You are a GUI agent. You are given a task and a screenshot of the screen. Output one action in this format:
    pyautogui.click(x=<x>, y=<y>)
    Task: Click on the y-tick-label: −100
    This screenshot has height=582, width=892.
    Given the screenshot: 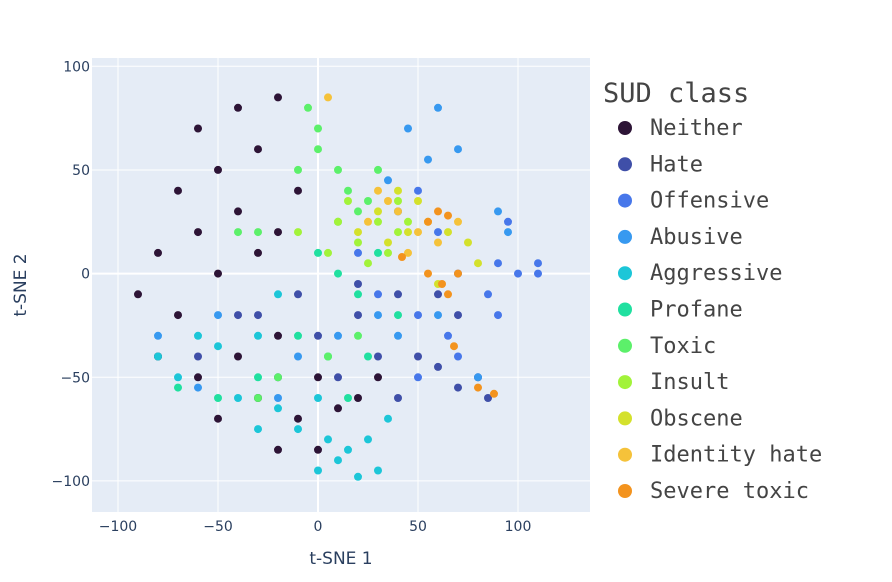 What is the action you would take?
    pyautogui.click(x=71, y=482)
    